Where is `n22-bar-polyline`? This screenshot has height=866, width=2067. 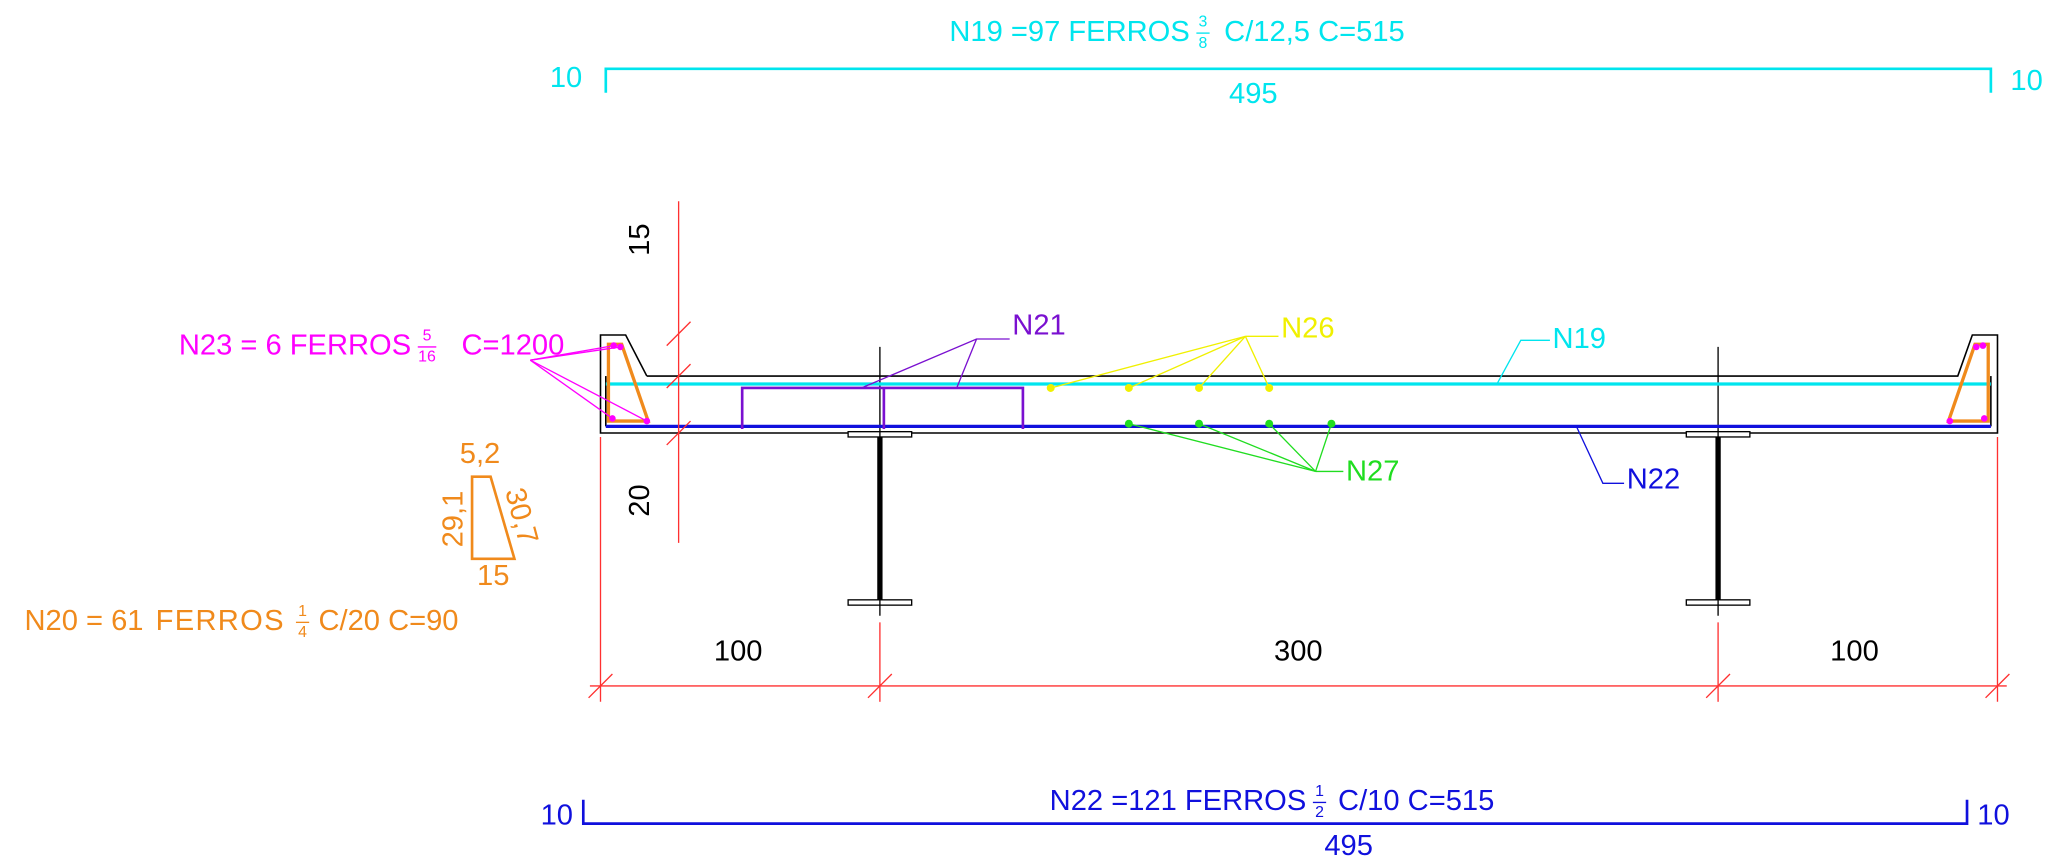
n22-bar-polyline is located at coordinates (1275, 812).